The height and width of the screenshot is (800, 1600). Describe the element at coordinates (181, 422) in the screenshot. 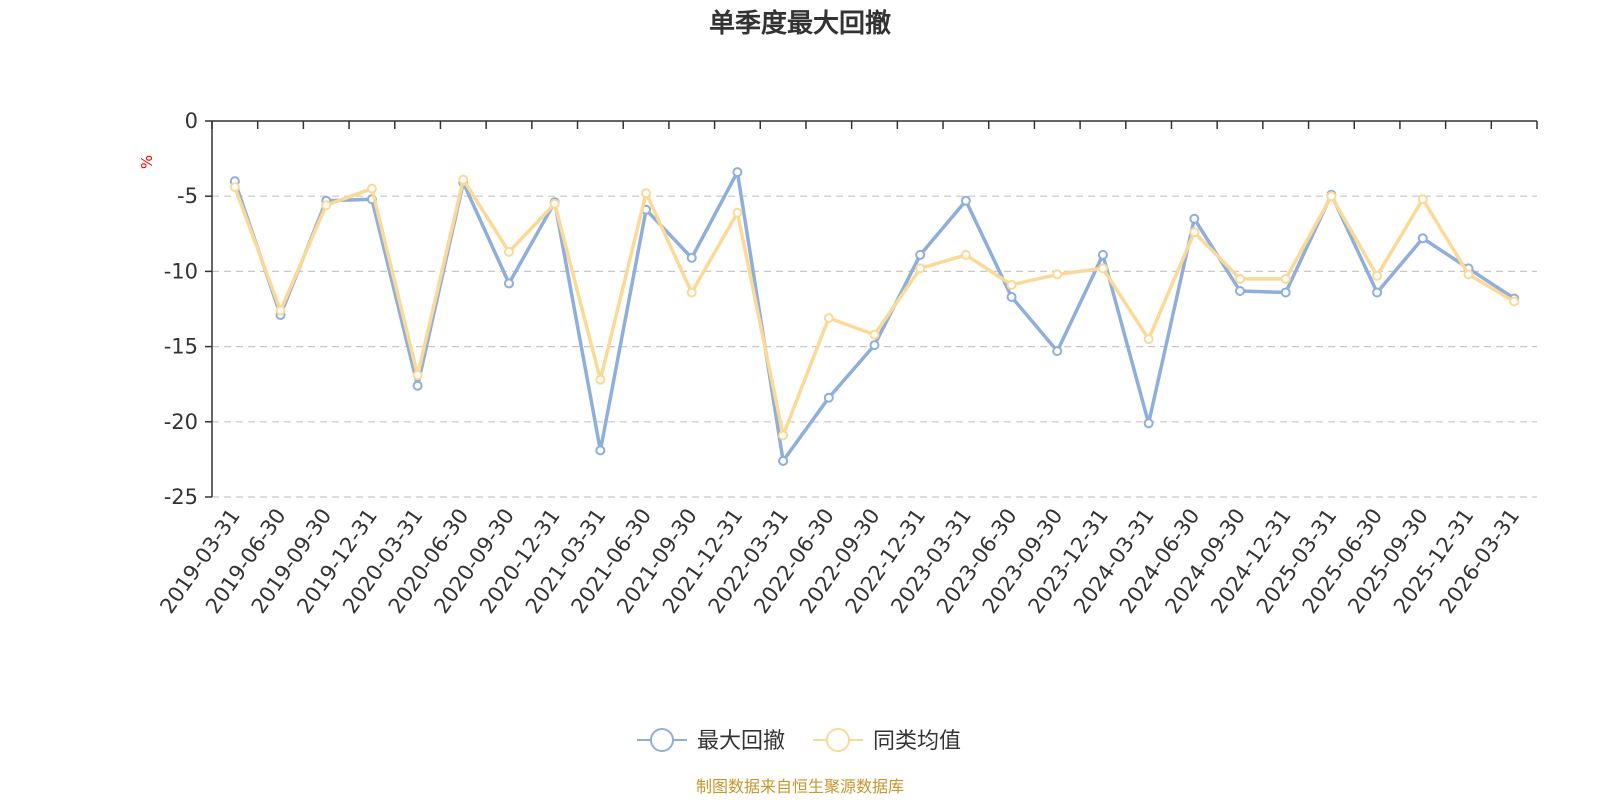

I see `y-tick-label: -20` at that location.